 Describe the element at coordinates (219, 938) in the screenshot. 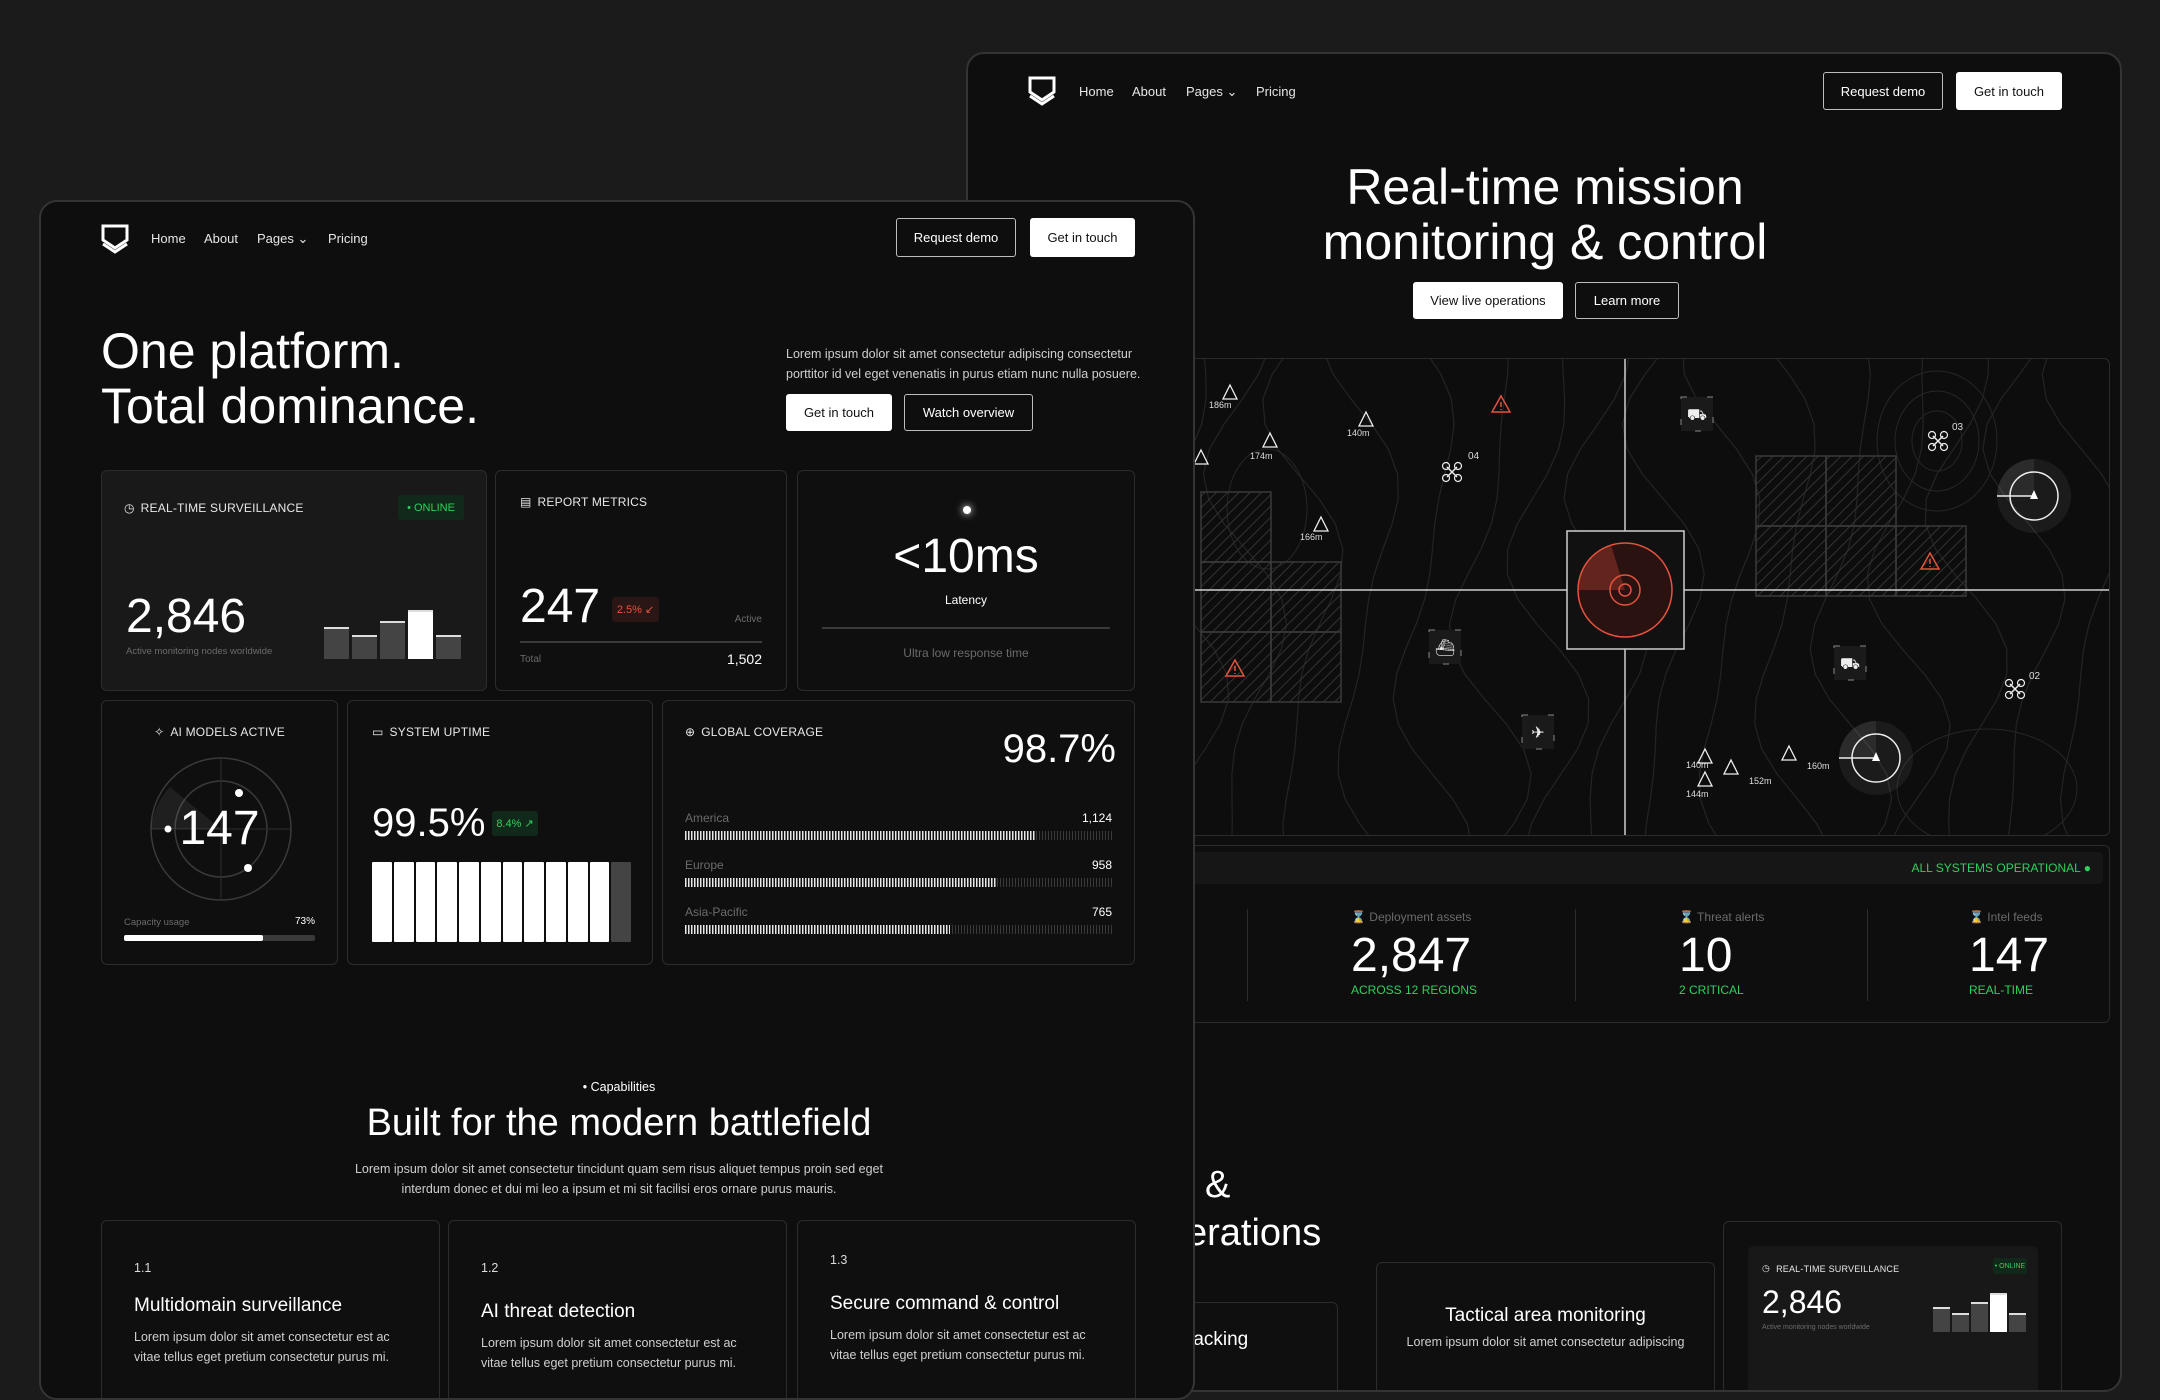

I see `capacity-progress` at that location.